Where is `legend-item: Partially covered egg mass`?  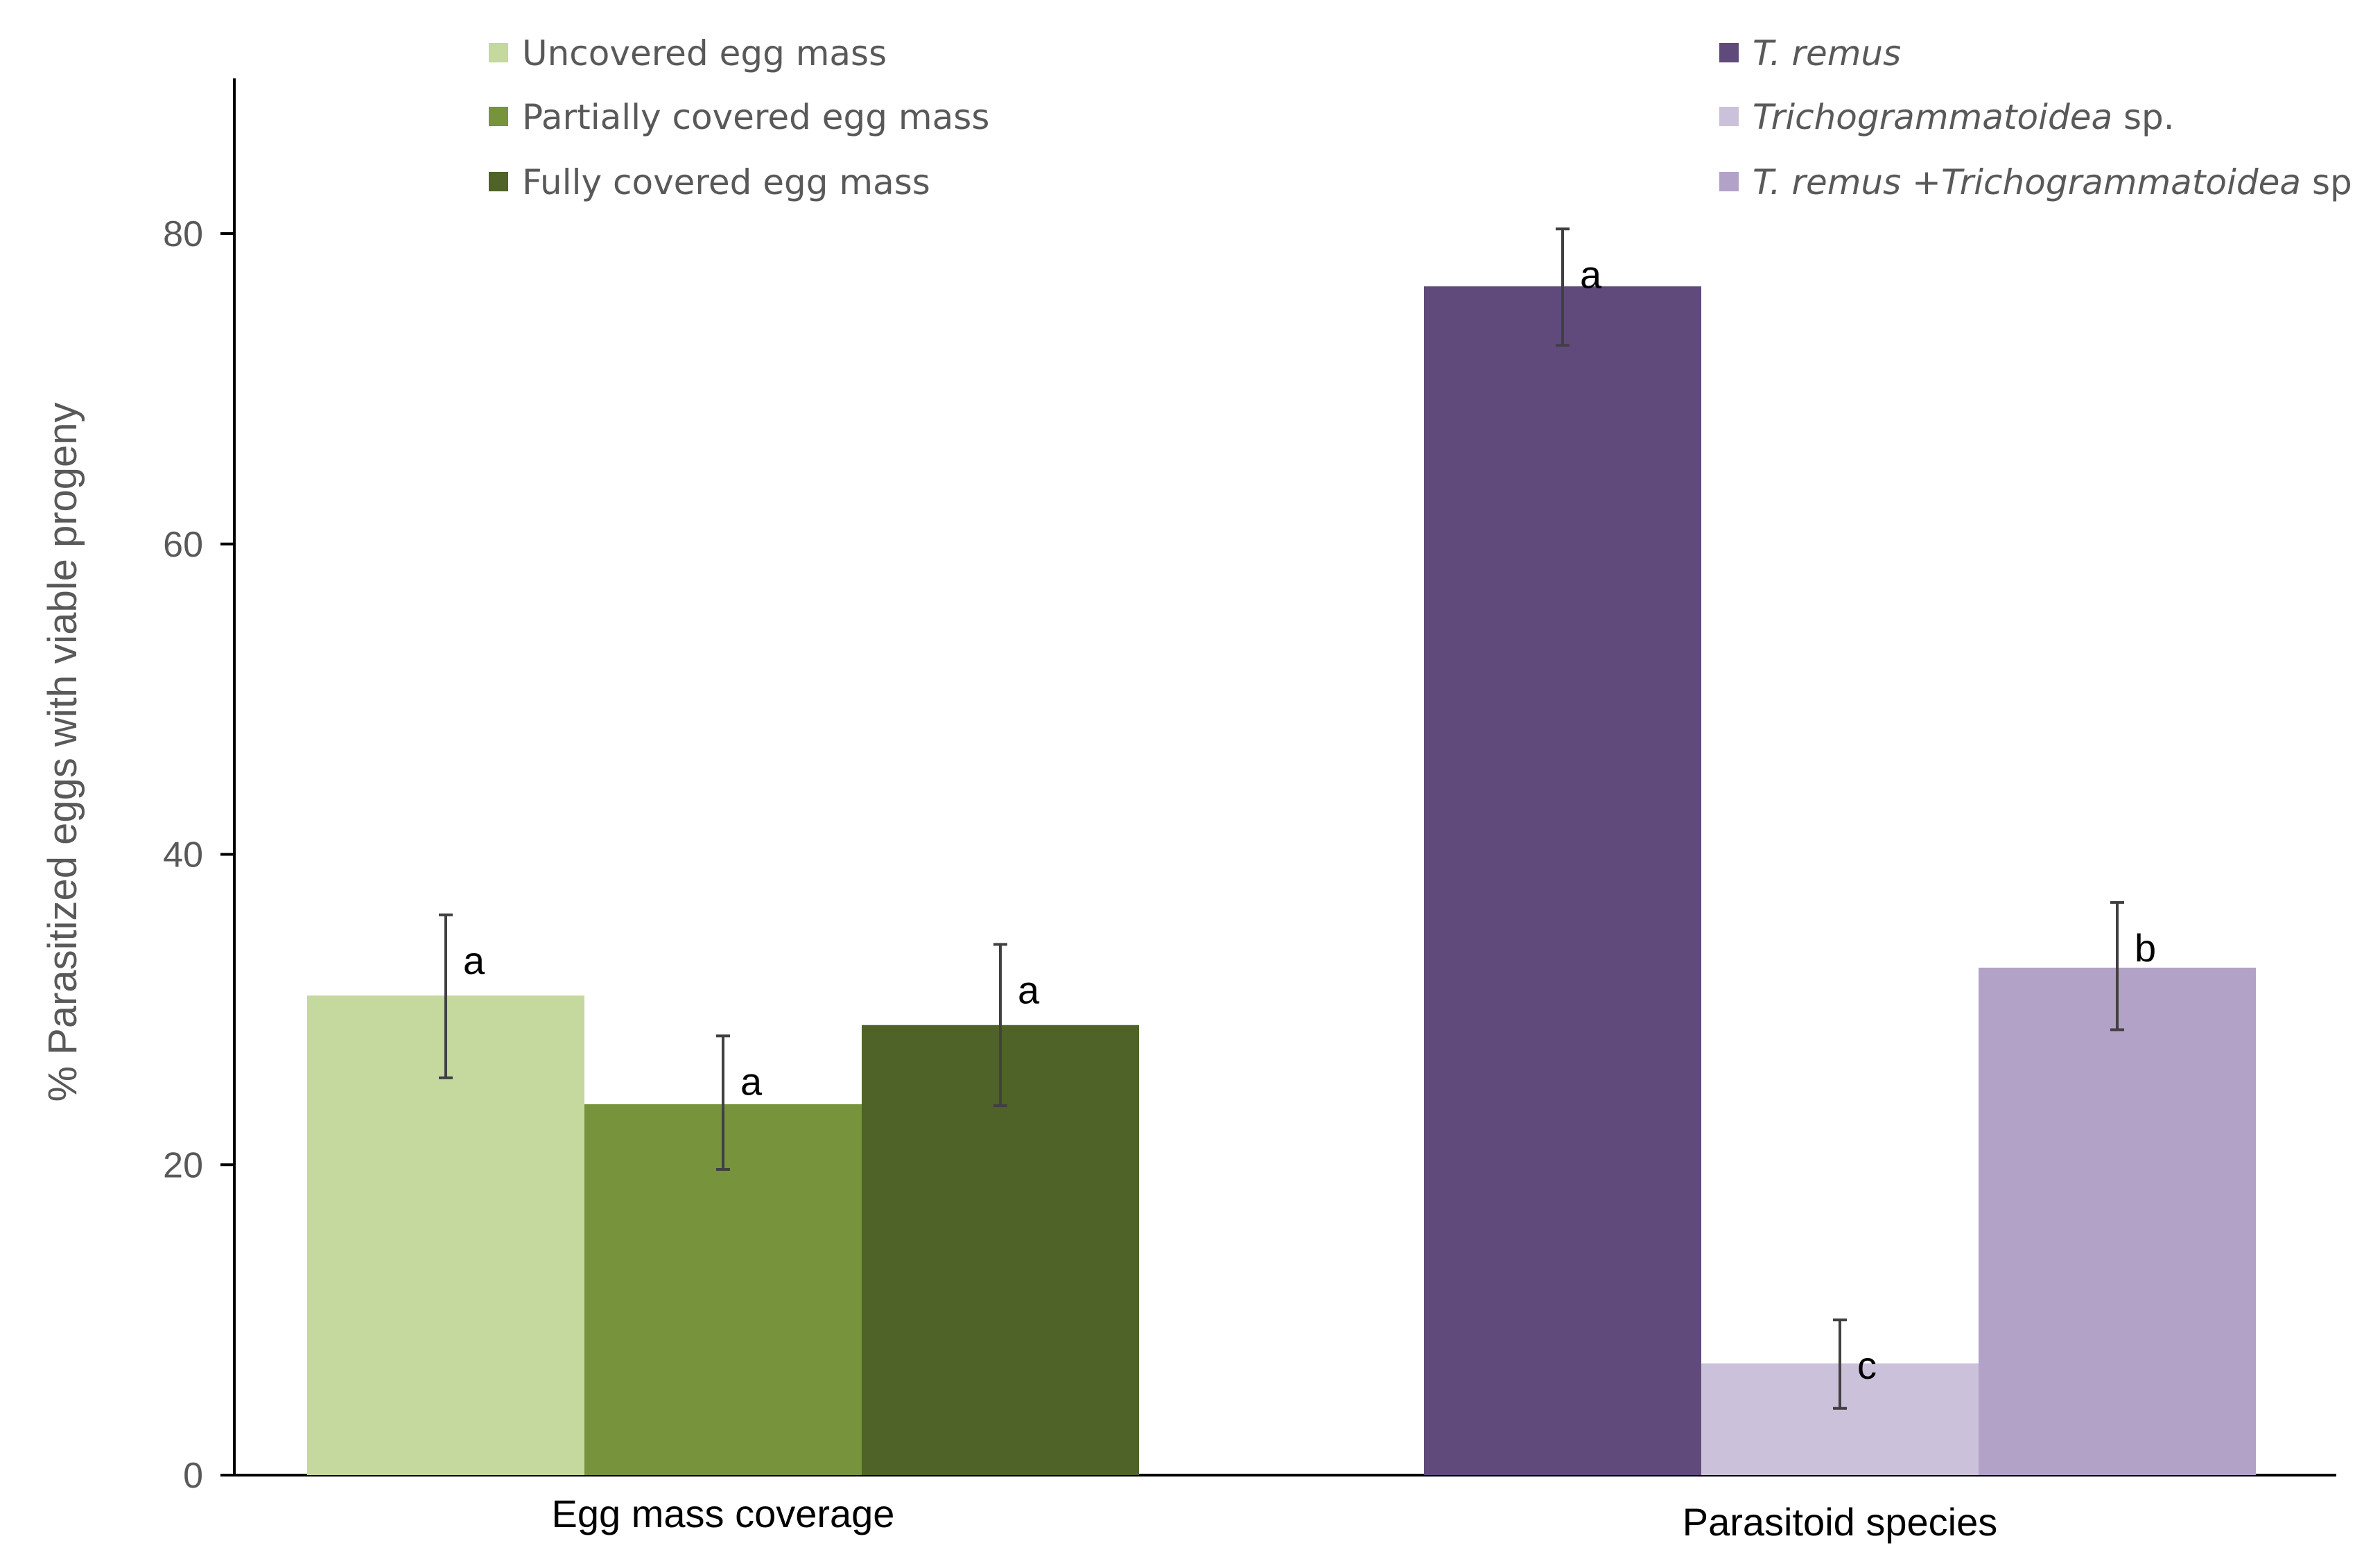
legend-item: Partially covered egg mass is located at coordinates (739, 117).